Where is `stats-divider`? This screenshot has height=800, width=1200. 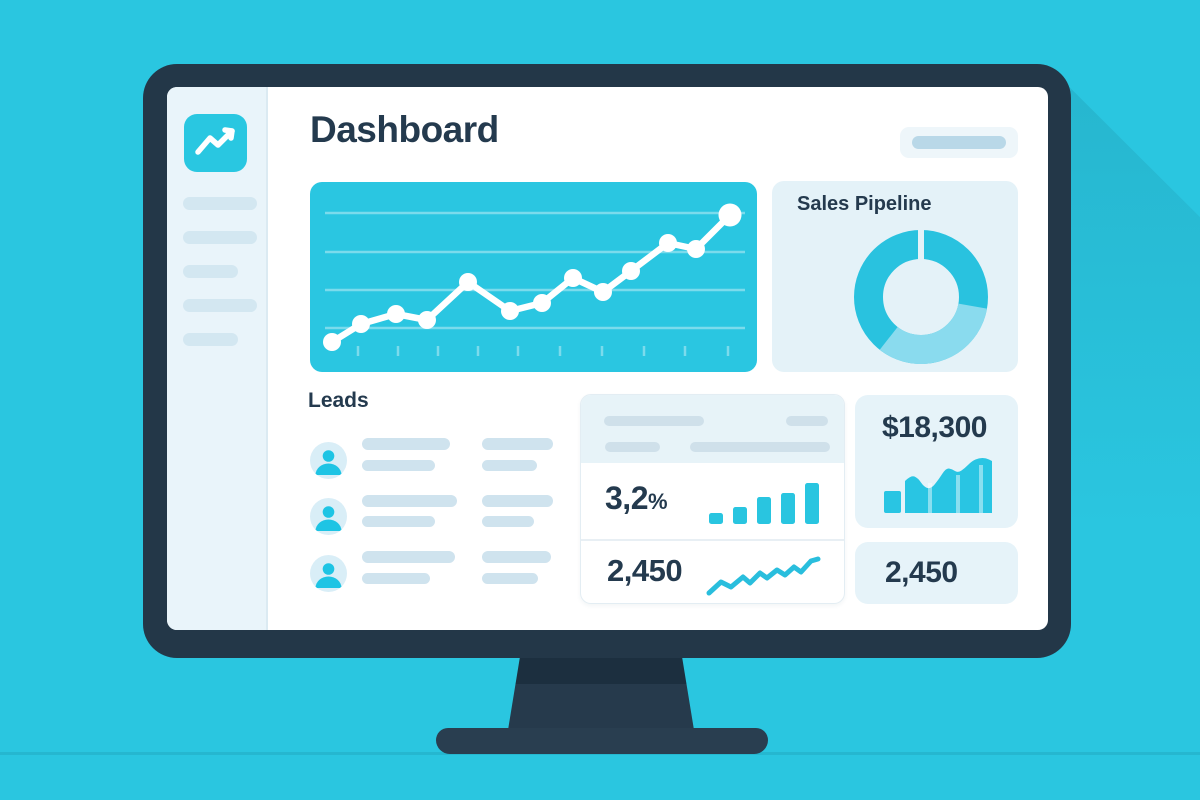
stats-divider is located at coordinates (712, 540).